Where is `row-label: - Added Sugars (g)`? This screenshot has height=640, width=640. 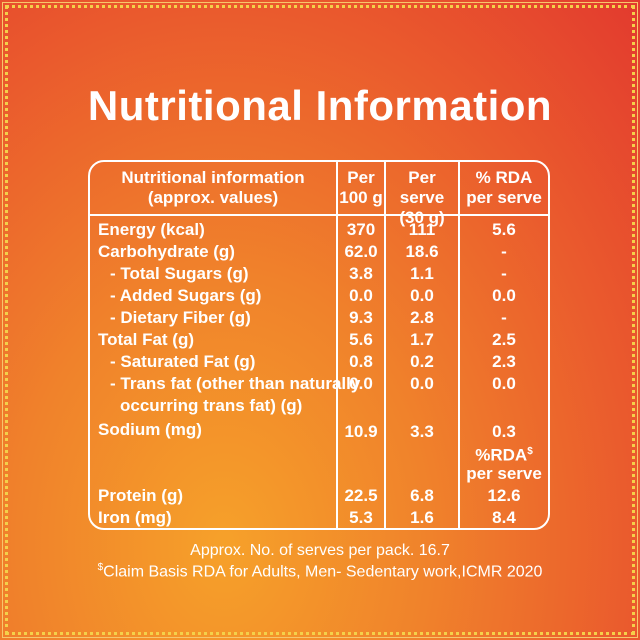 row-label: - Added Sugars (g) is located at coordinates (186, 295).